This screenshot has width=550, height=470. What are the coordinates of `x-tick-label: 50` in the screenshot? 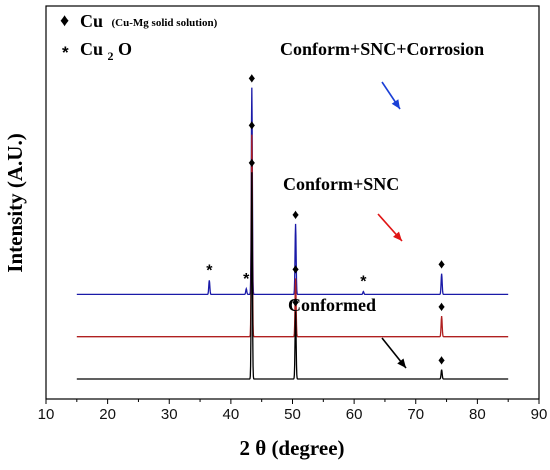 It's located at (292, 414).